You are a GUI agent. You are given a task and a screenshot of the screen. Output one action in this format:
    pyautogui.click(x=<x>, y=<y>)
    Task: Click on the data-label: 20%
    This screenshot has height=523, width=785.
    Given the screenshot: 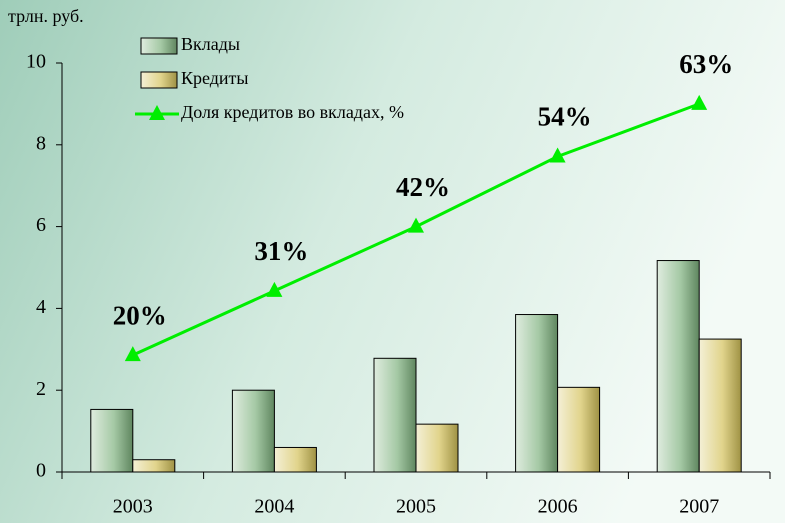 What is the action you would take?
    pyautogui.click(x=140, y=315)
    